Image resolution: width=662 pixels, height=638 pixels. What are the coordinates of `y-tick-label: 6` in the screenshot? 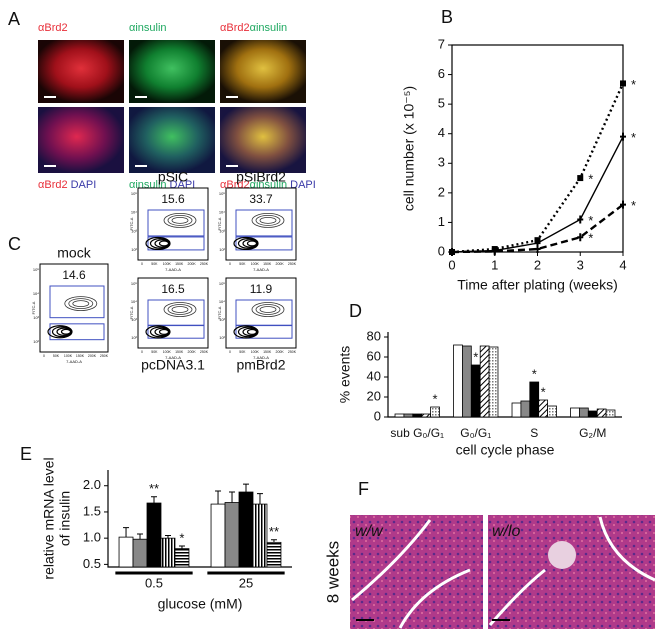 It's located at (441, 73).